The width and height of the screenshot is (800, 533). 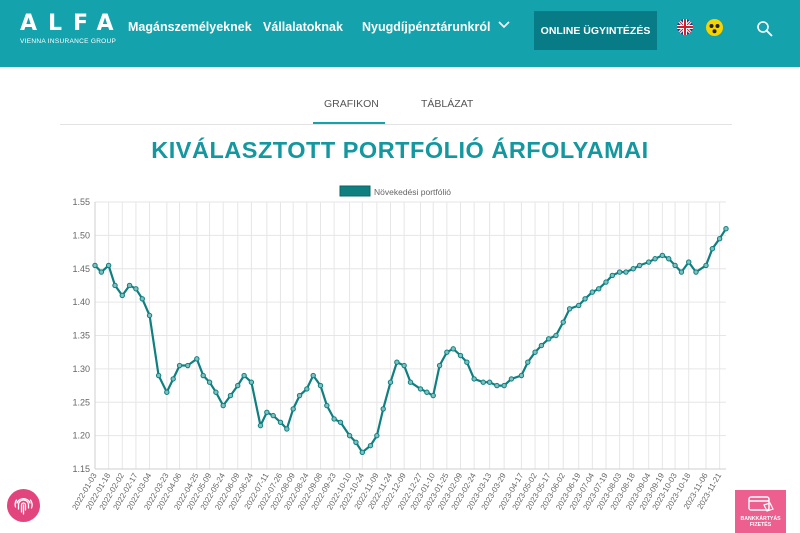 I want to click on active-tab-indicator, so click(x=349, y=123).